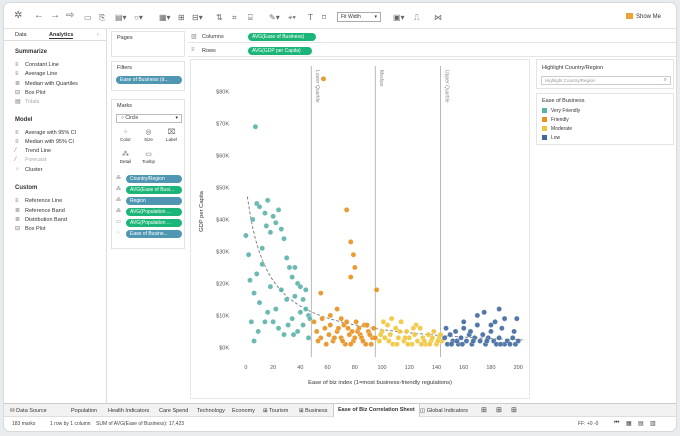 This screenshot has height=436, width=680. Describe the element at coordinates (359, 17) in the screenshot. I see `fit-select: Fit Width ▾` at that location.